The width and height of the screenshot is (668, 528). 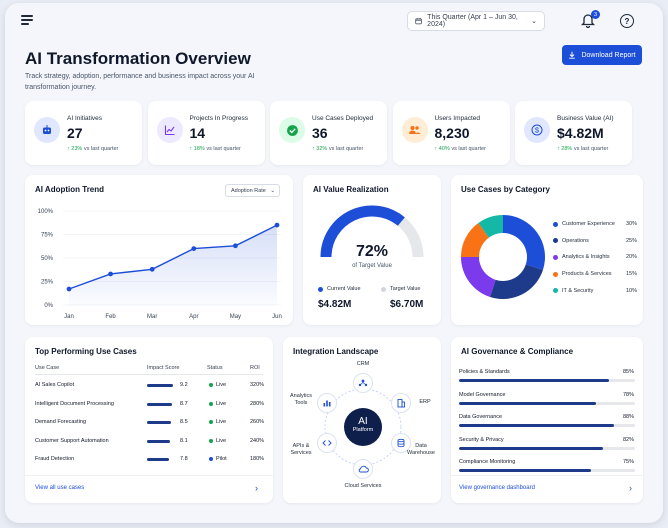 I want to click on legend-value: 20%, so click(x=631, y=257).